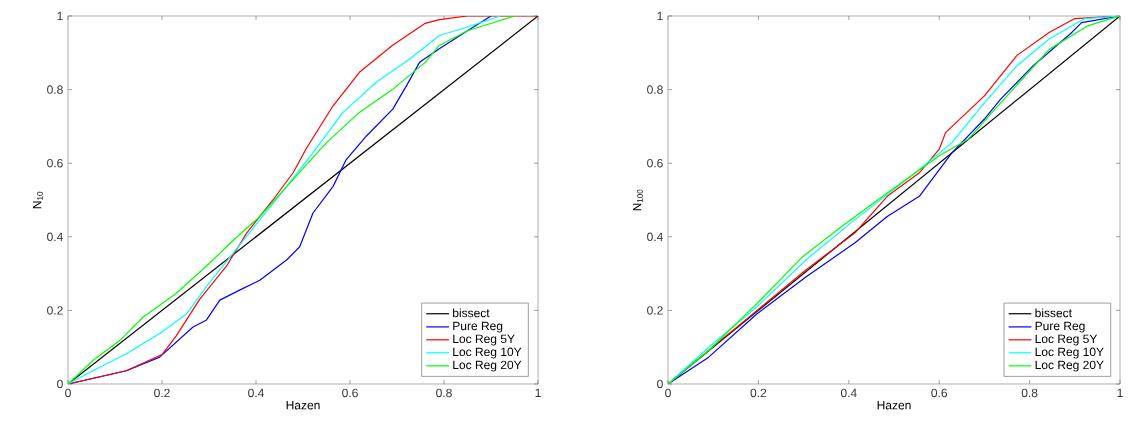  Describe the element at coordinates (38, 200) in the screenshot. I see `y-axis-title: N$_{10}$` at that location.